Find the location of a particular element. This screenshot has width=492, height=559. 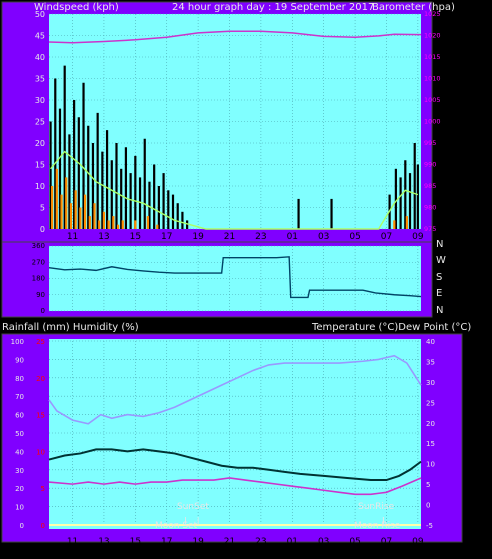

compass-label-s: S is located at coordinates (439, 277).